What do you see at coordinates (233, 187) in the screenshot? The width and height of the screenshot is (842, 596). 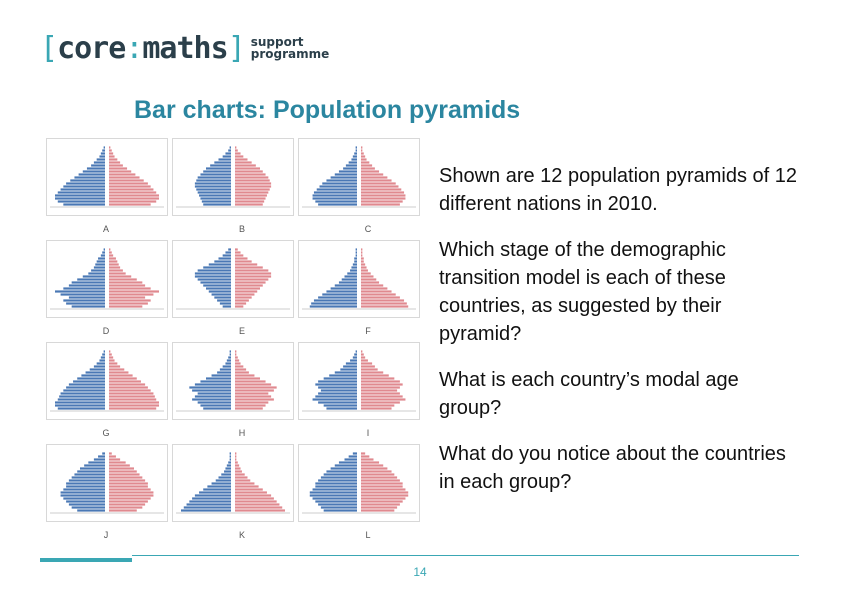 I see `population-pyramid: B` at bounding box center [233, 187].